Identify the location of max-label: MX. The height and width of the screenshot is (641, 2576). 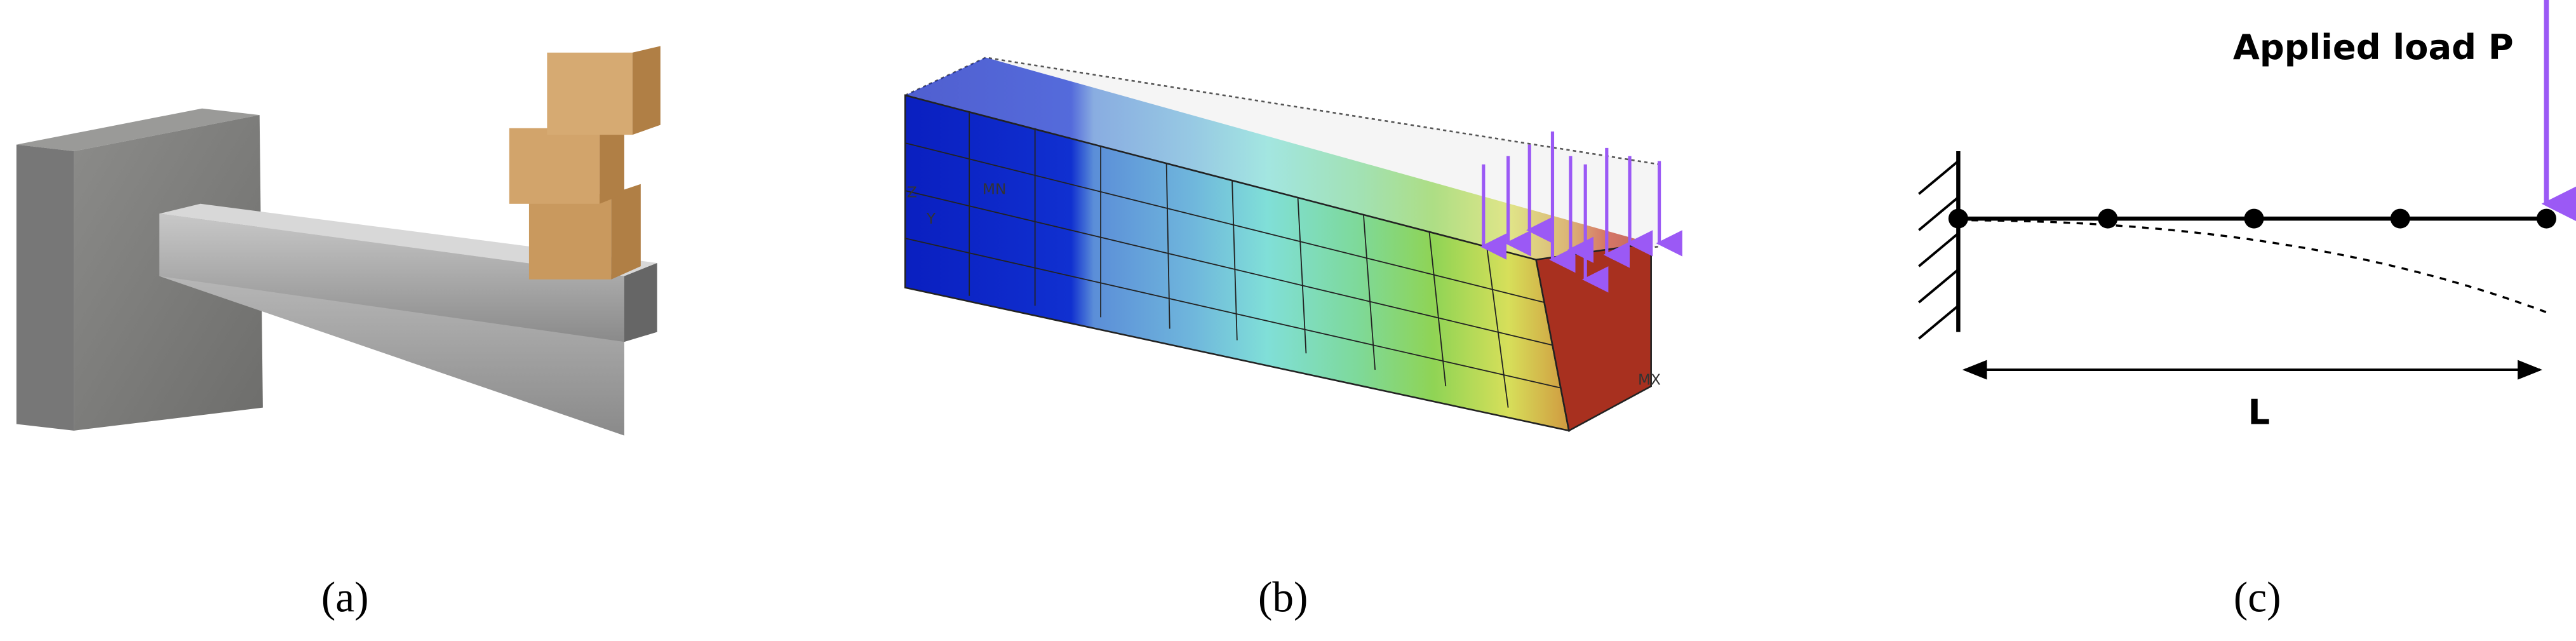
(1649, 379).